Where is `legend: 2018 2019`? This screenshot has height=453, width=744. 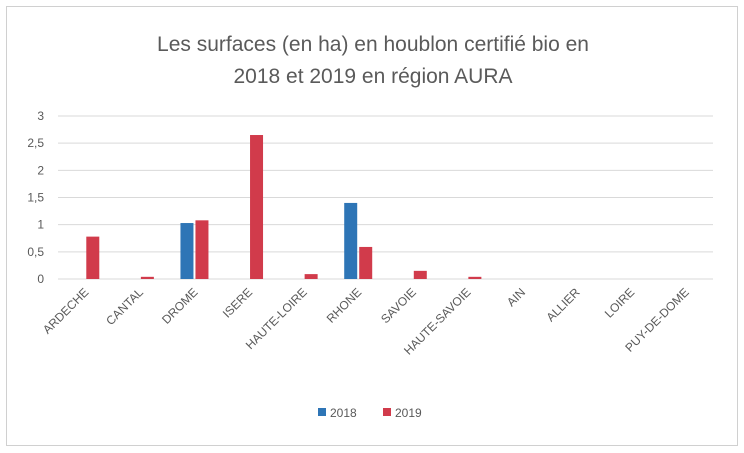
legend: 2018 2019 is located at coordinates (370, 413).